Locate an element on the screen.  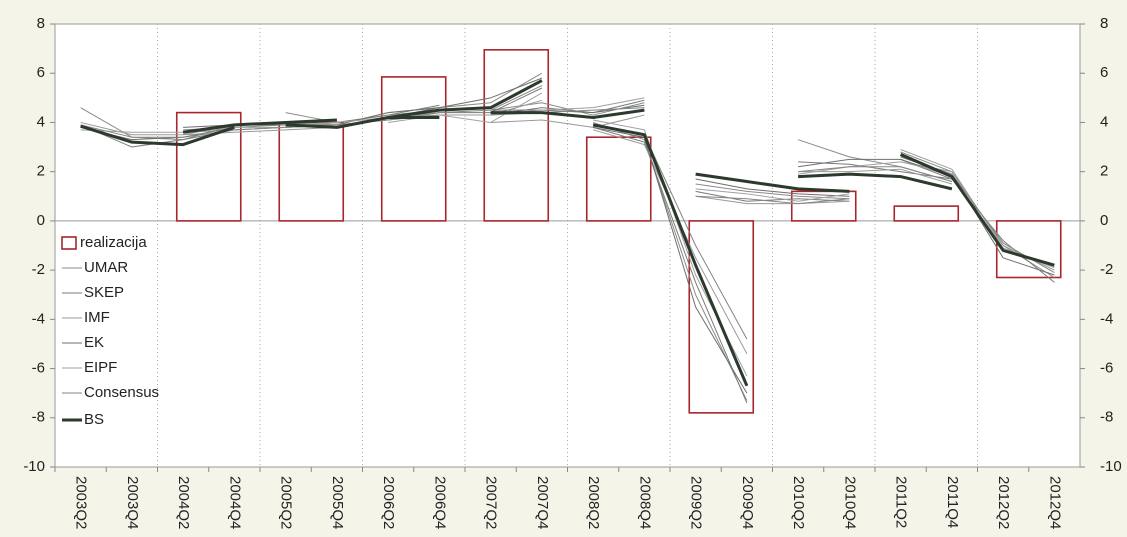
x-tick-label: 2011Q2 is located at coordinates (901, 502).